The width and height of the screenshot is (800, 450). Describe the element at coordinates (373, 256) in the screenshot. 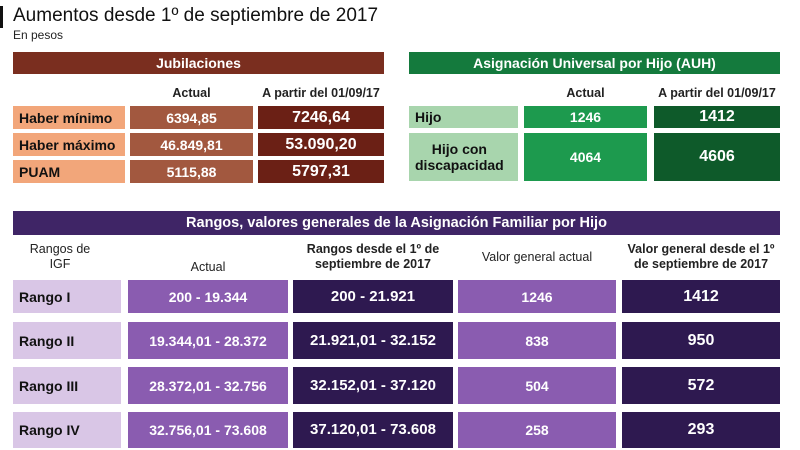

I see `rangos-col-rangos-nuevo: Rangos desde el 1º de septiembre de 2017` at that location.